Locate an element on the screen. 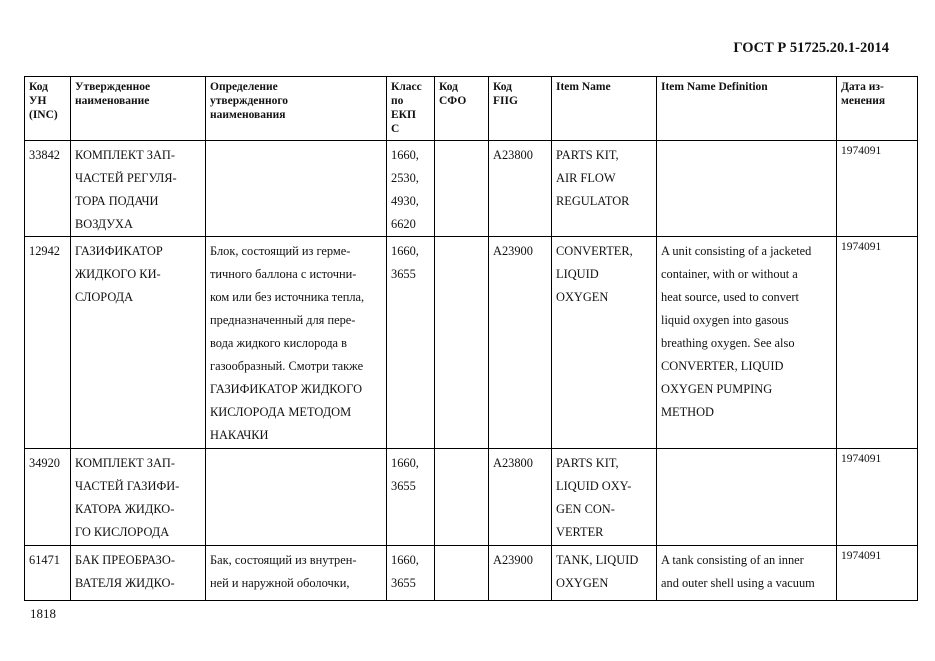  header-line: наименования is located at coordinates (248, 115).